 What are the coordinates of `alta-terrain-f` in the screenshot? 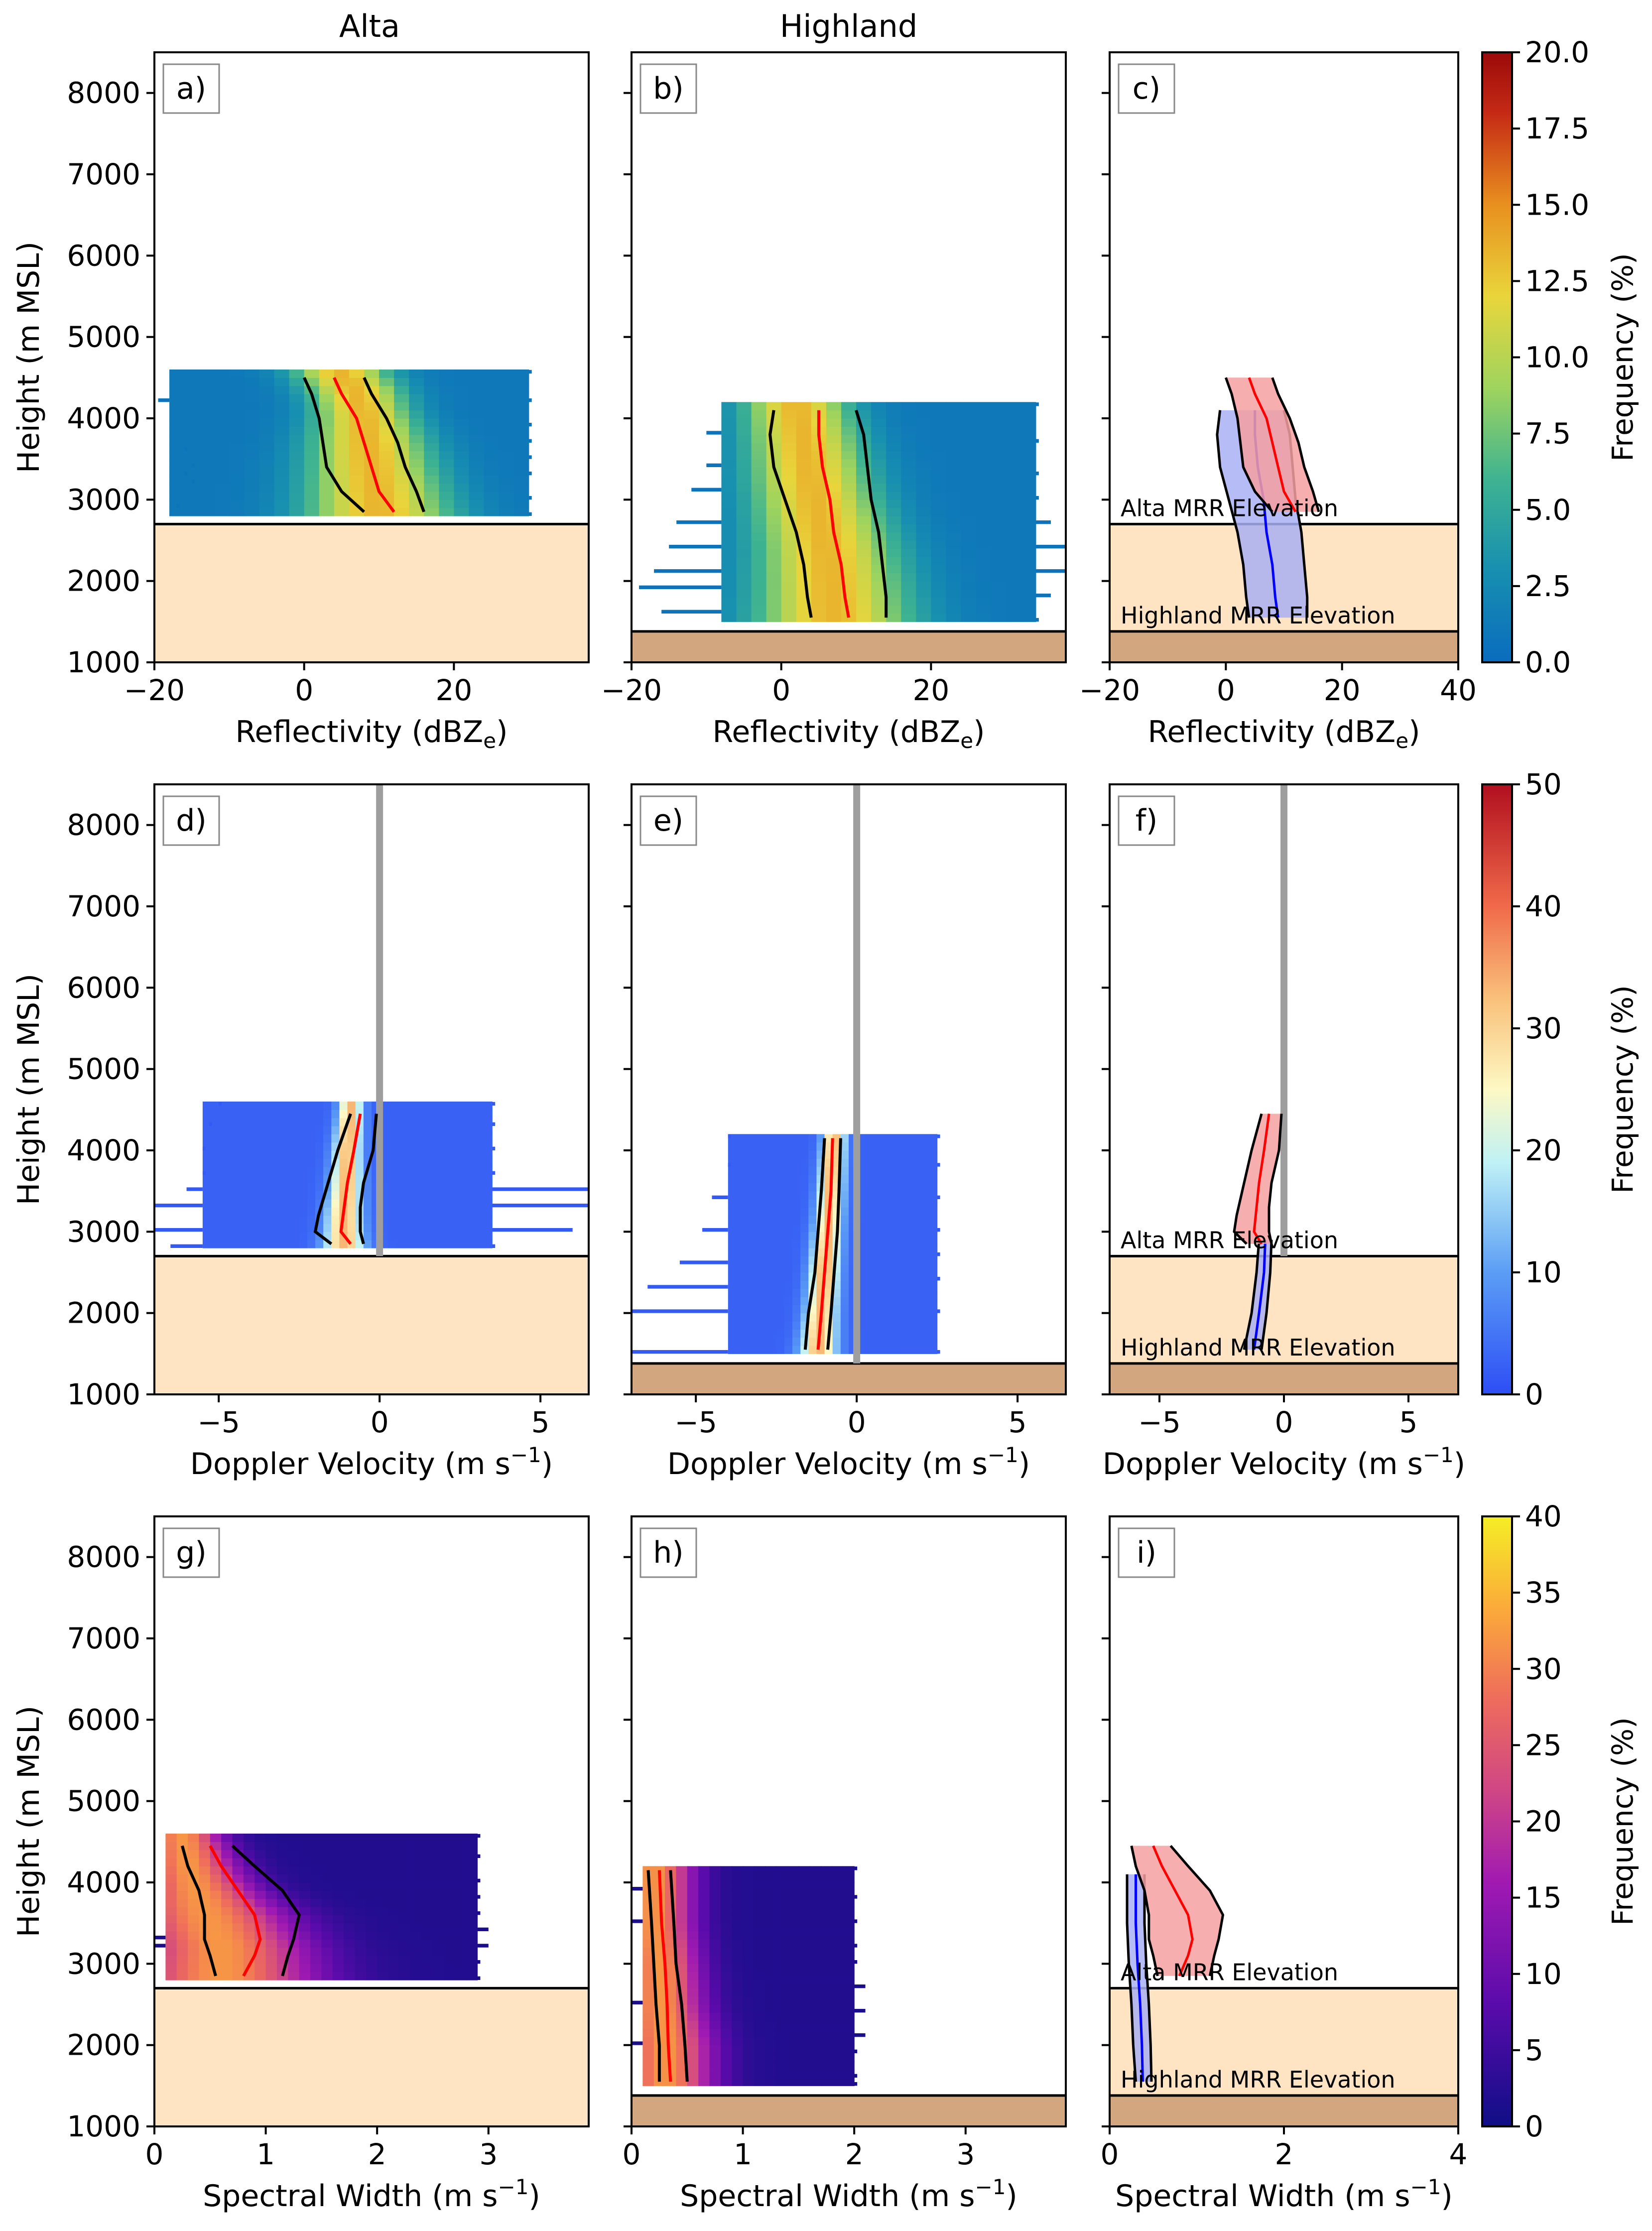 It's located at (1284, 1309).